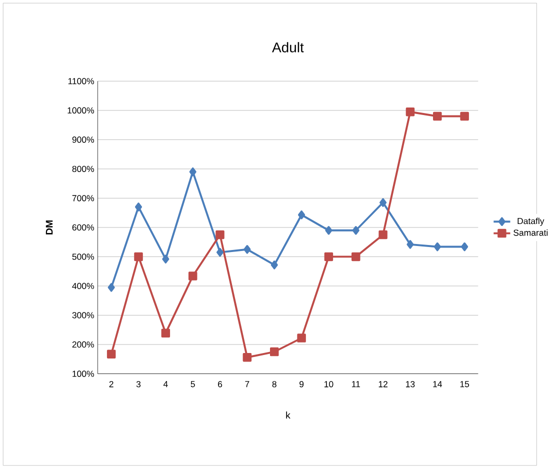 The width and height of the screenshot is (553, 469). What do you see at coordinates (83, 257) in the screenshot?
I see `y-tick-label: 500%` at bounding box center [83, 257].